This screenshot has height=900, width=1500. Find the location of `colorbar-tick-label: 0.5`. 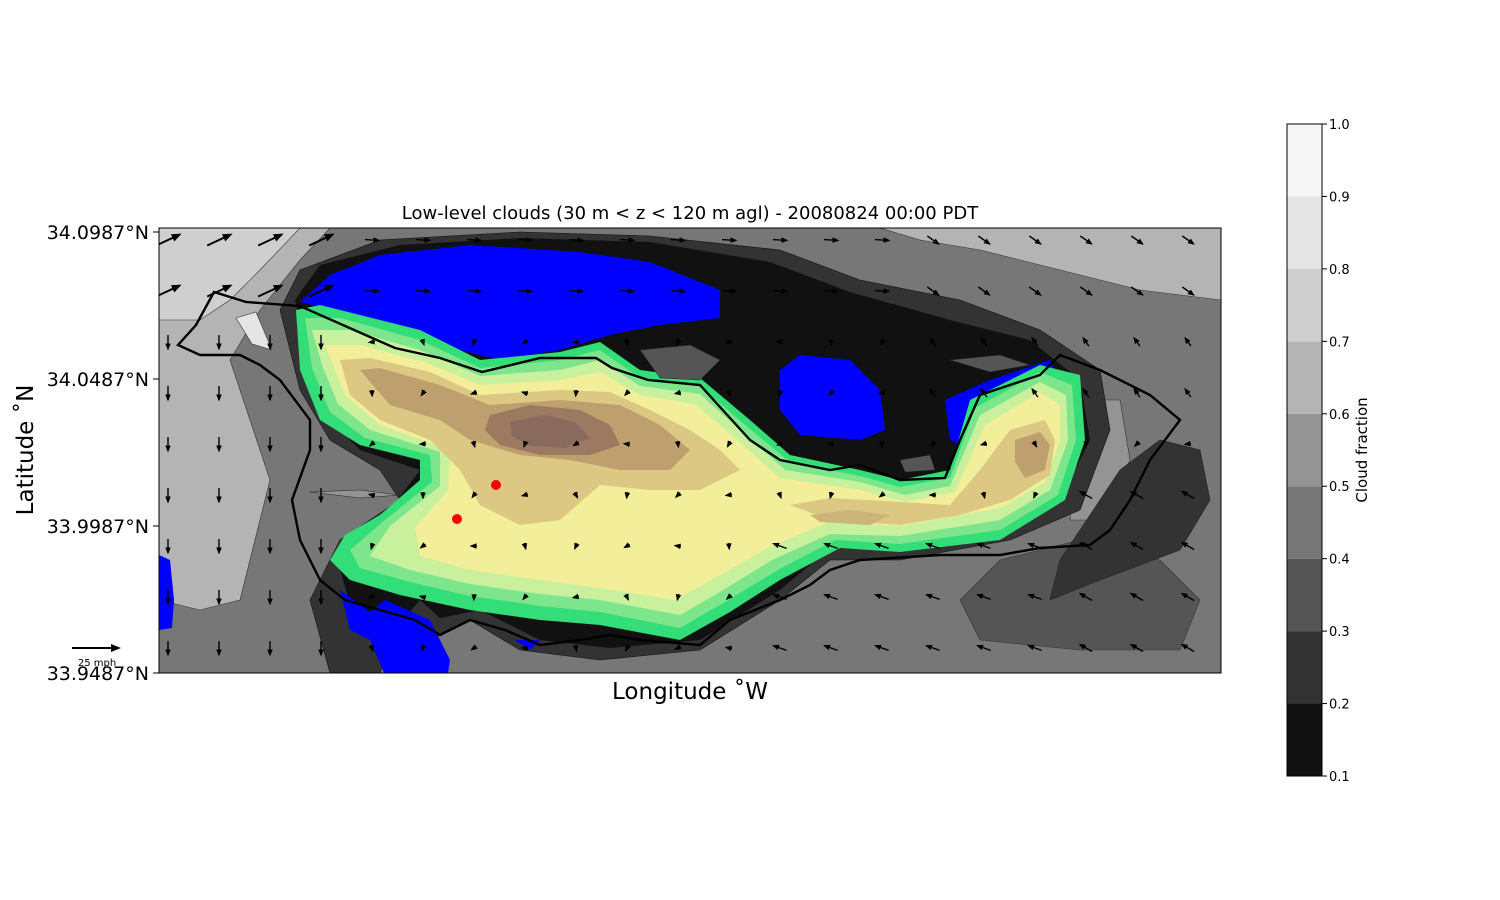

colorbar-tick-label: 0.5 is located at coordinates (1339, 487).